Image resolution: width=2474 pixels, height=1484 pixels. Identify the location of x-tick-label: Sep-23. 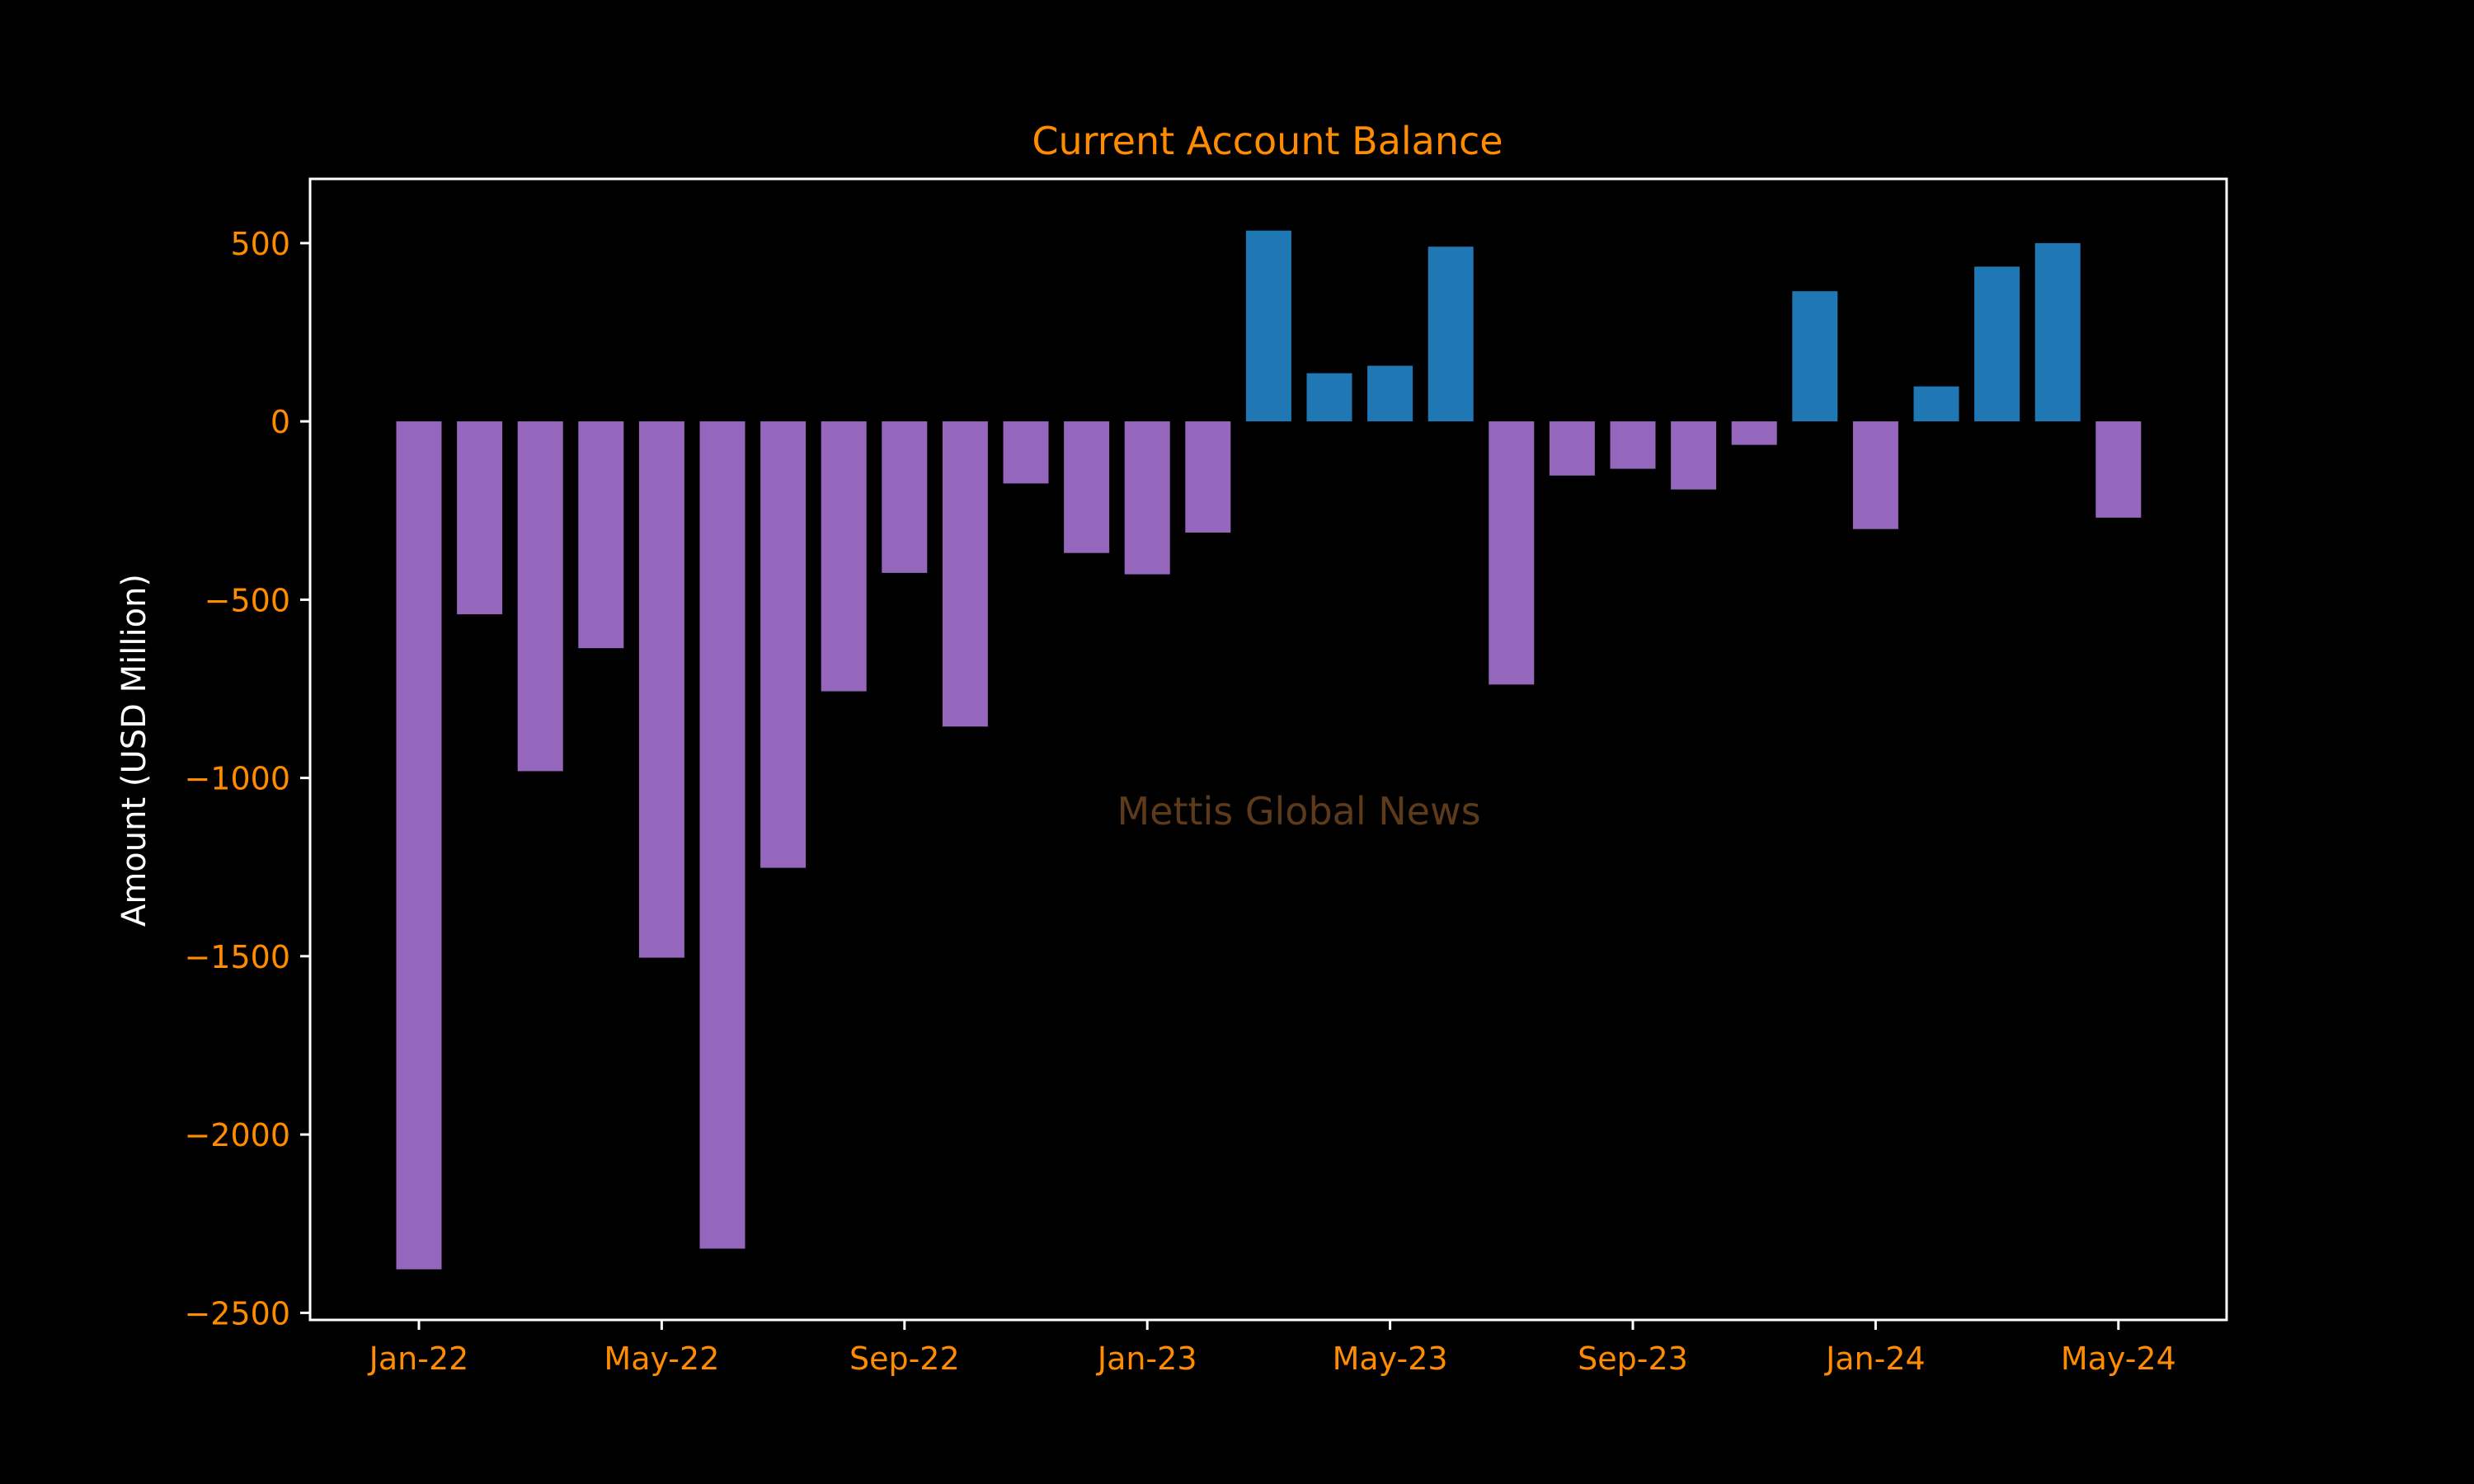
(1633, 1359).